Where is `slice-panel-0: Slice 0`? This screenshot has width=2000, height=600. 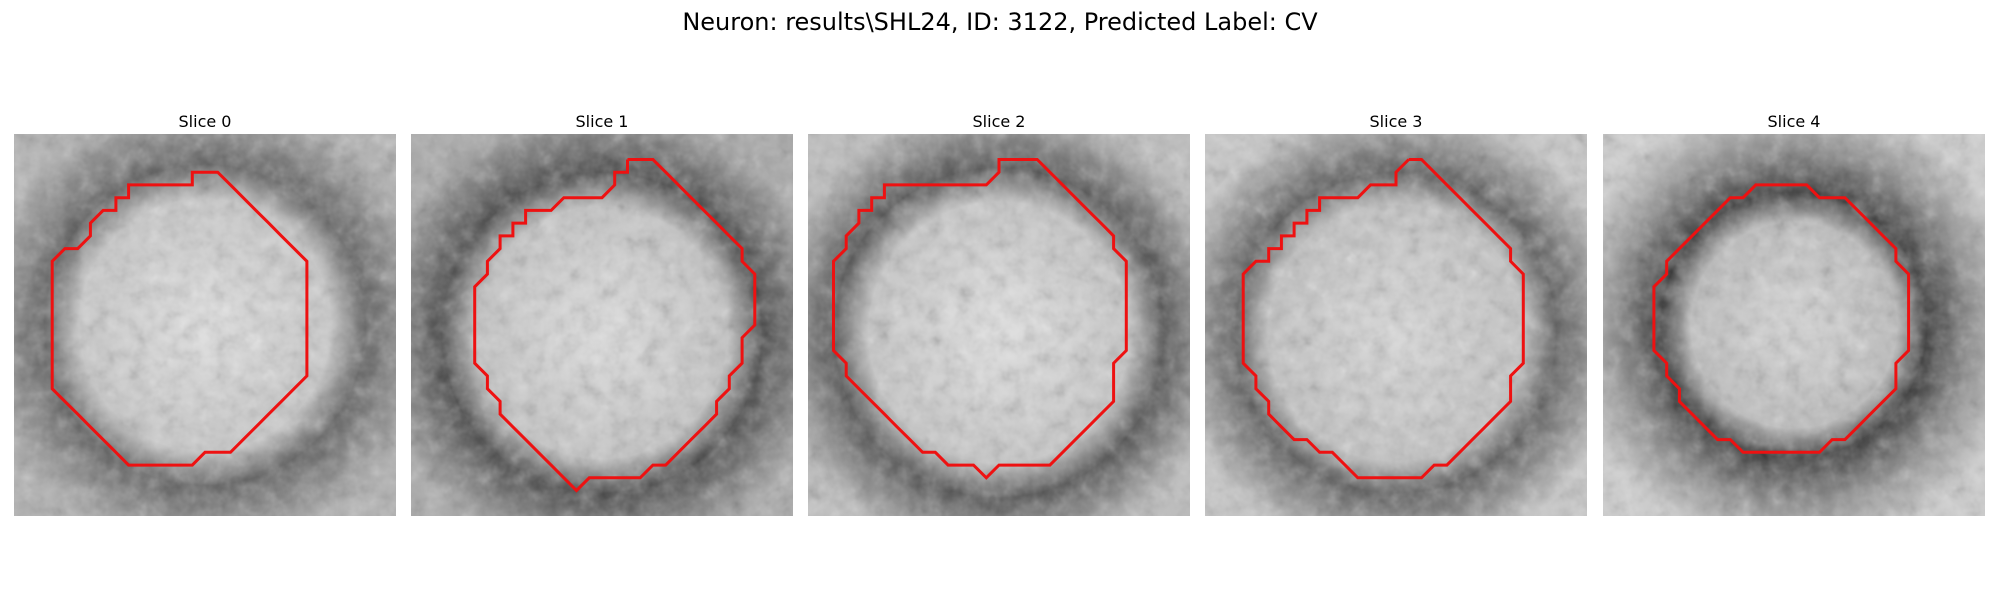 slice-panel-0: Slice 0 is located at coordinates (205, 313).